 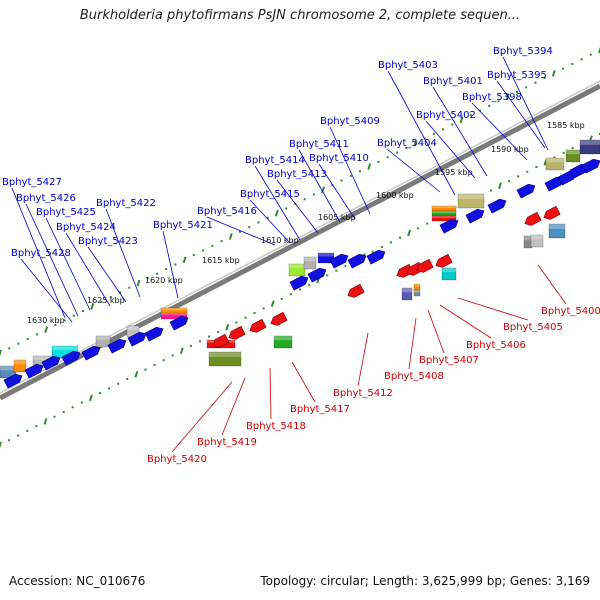 What do you see at coordinates (66, 212) in the screenshot?
I see `gene-label-bphyt_5425: Bphyt_5425` at bounding box center [66, 212].